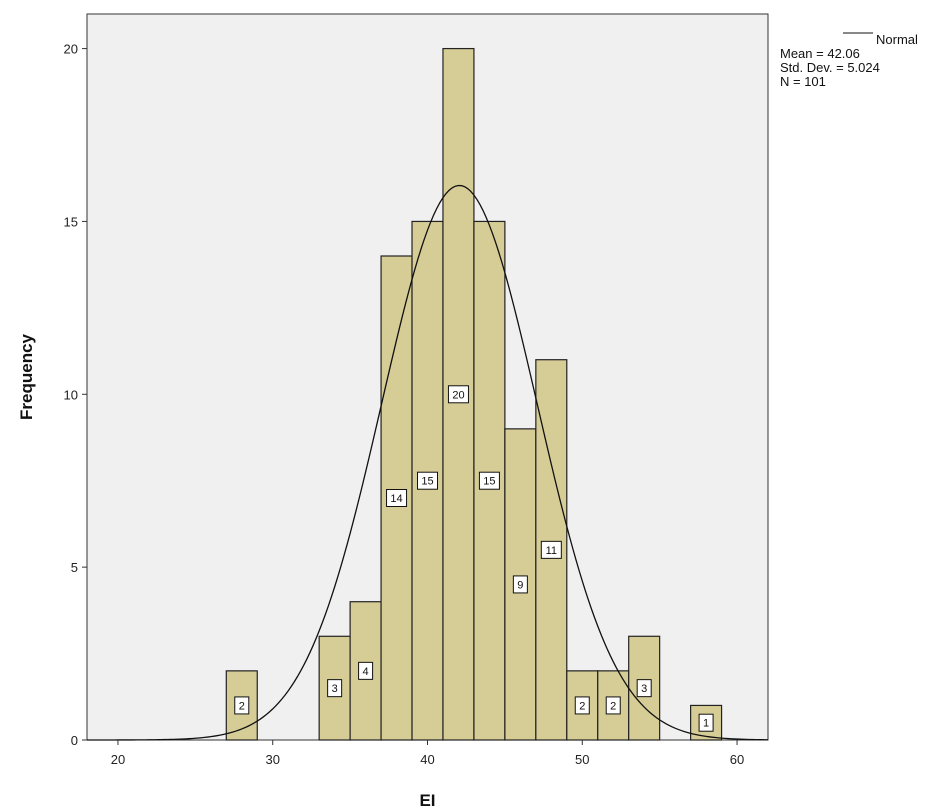 This screenshot has height=812, width=936. I want to click on bar-data-label: 9, so click(520, 584).